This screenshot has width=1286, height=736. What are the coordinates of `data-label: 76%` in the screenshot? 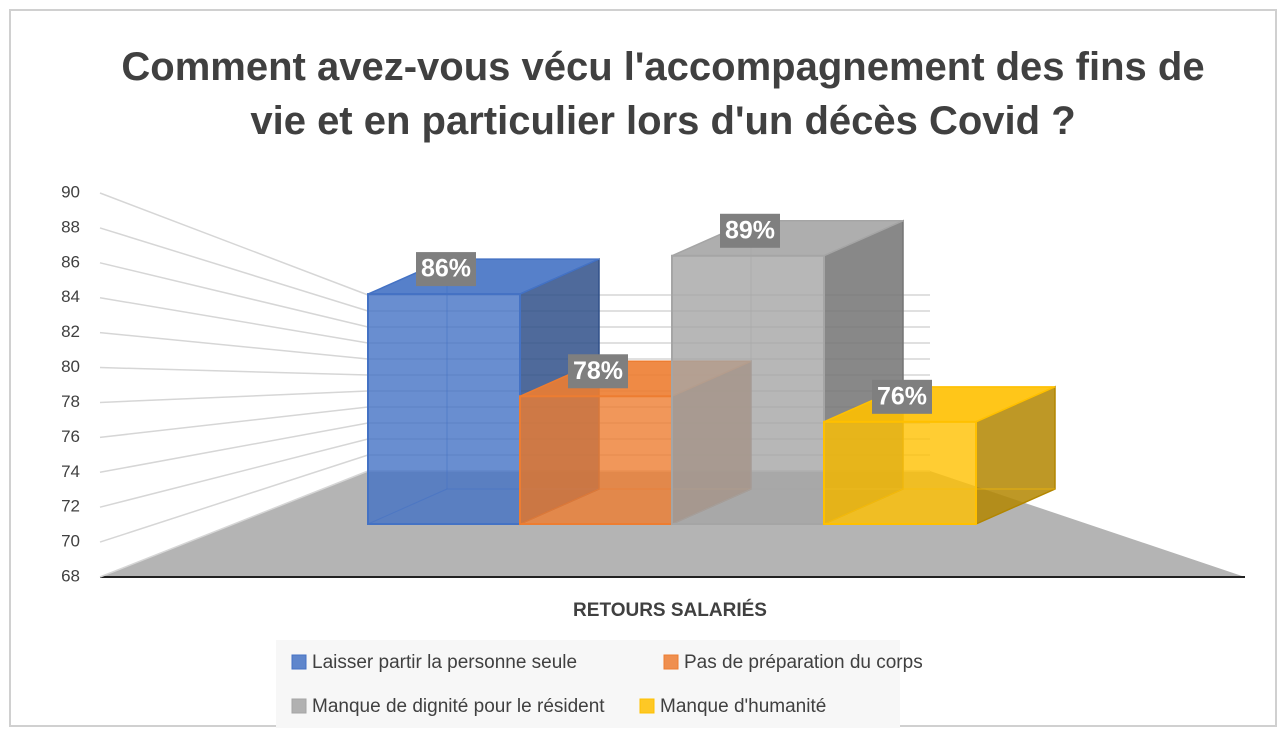 It's located at (902, 396).